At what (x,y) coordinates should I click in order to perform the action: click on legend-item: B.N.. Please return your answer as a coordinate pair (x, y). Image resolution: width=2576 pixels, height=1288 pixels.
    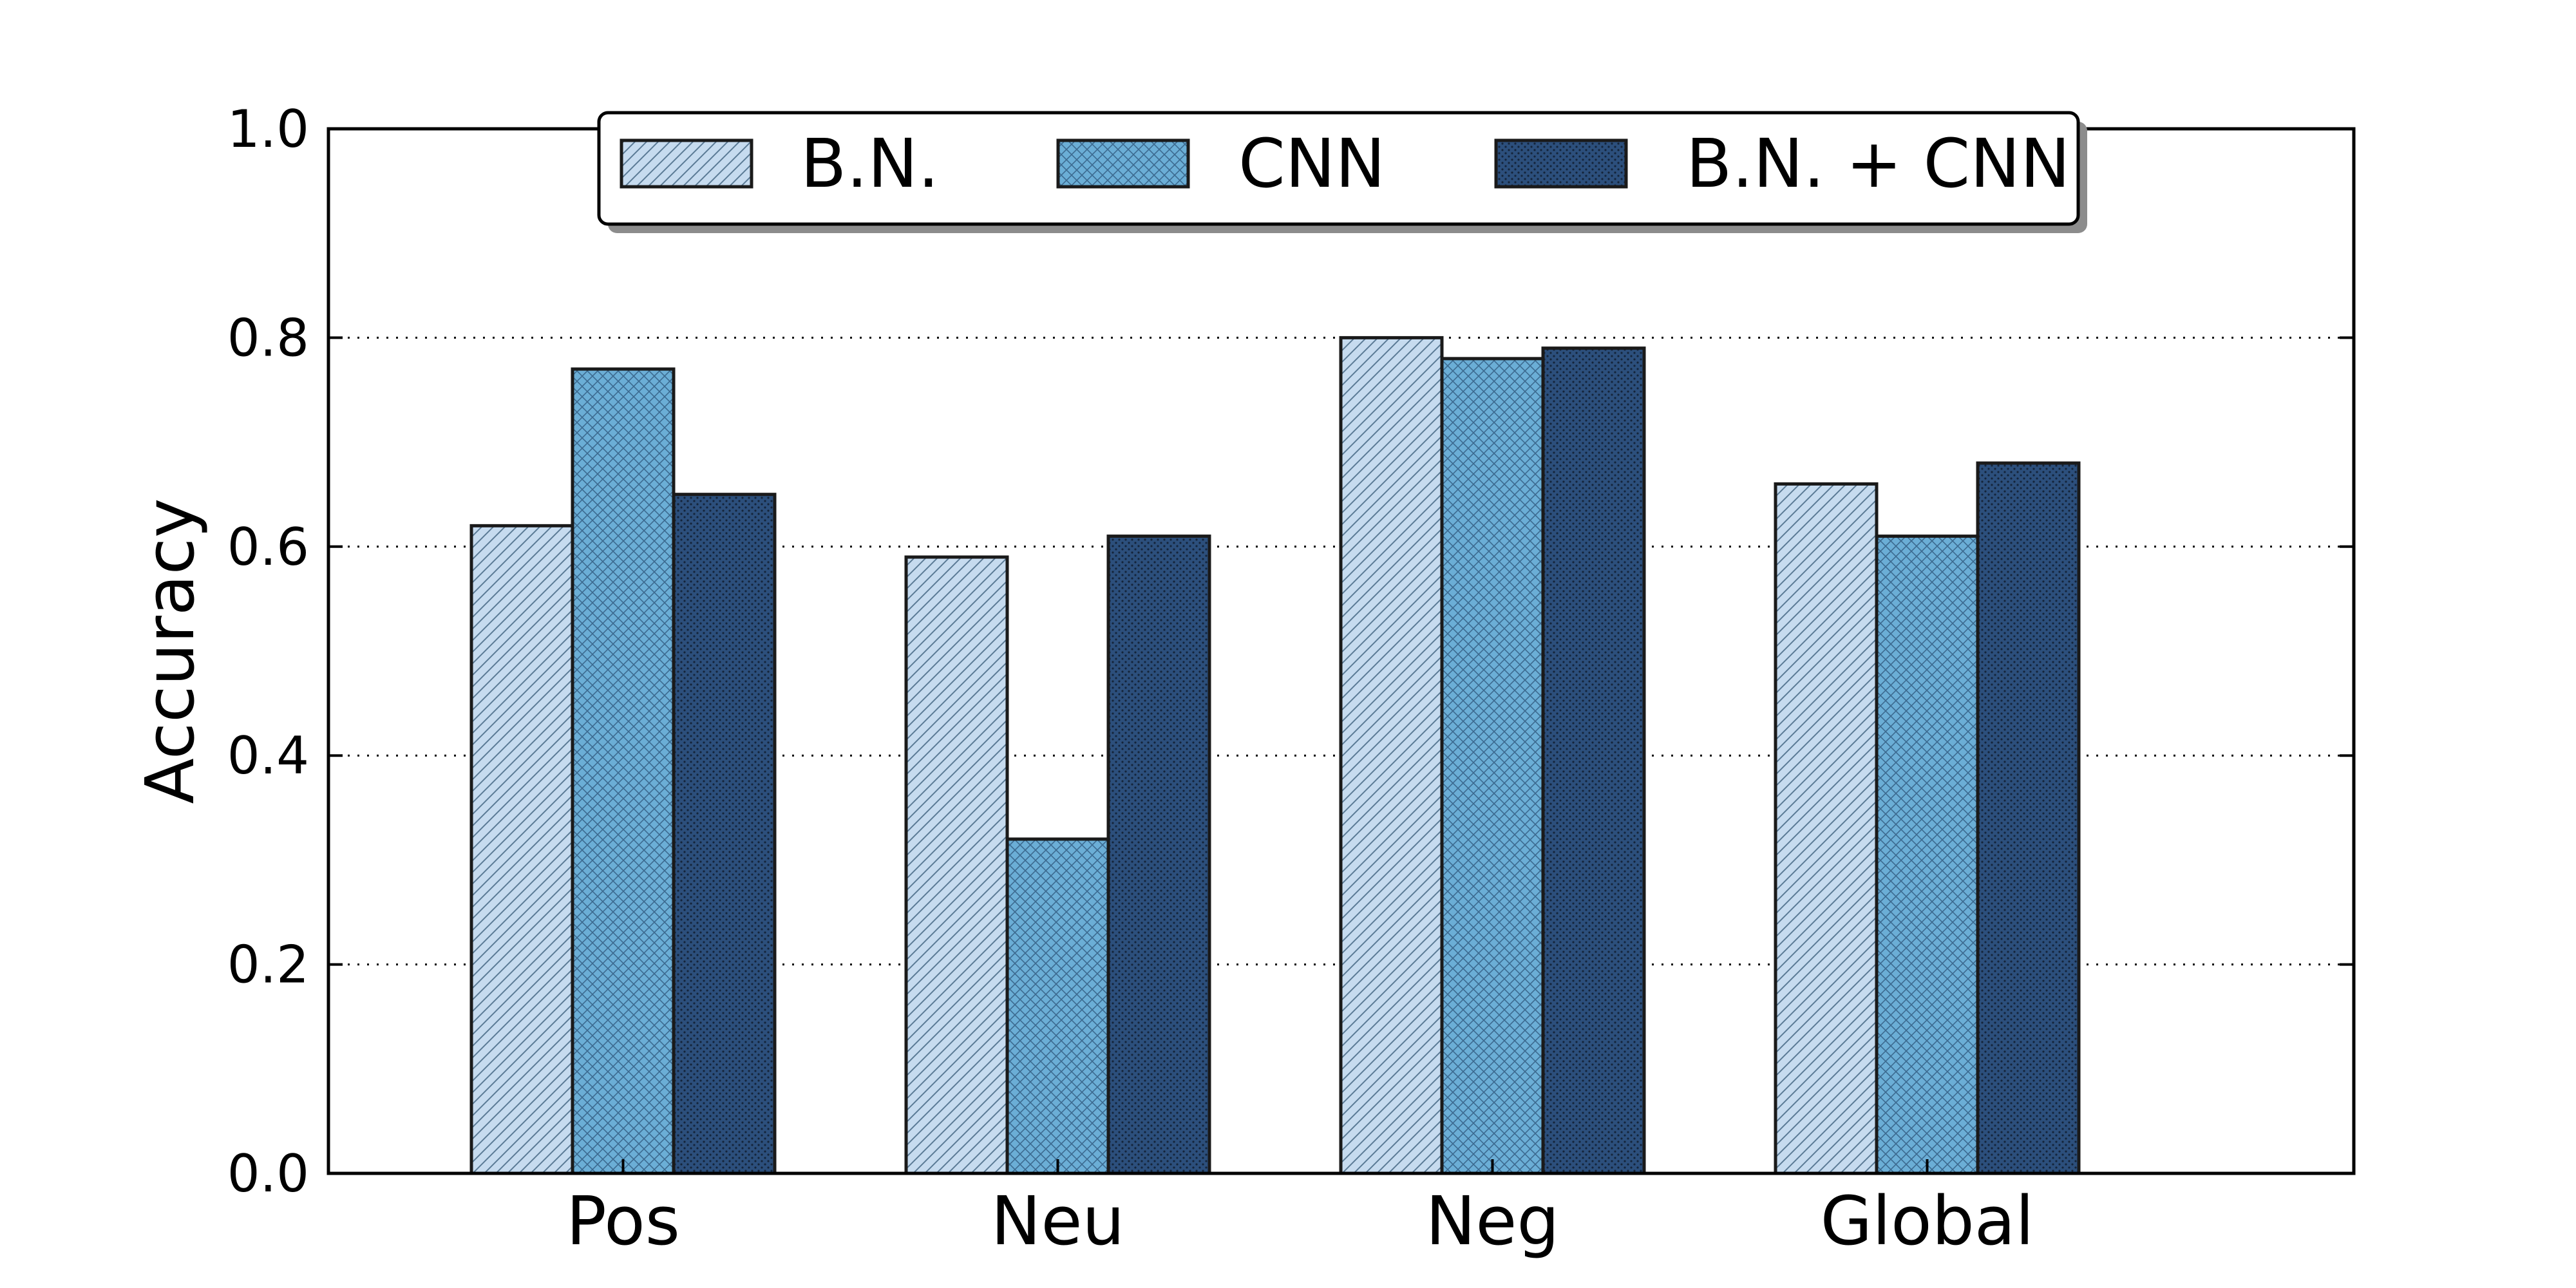
    Looking at the image, I should click on (780, 163).